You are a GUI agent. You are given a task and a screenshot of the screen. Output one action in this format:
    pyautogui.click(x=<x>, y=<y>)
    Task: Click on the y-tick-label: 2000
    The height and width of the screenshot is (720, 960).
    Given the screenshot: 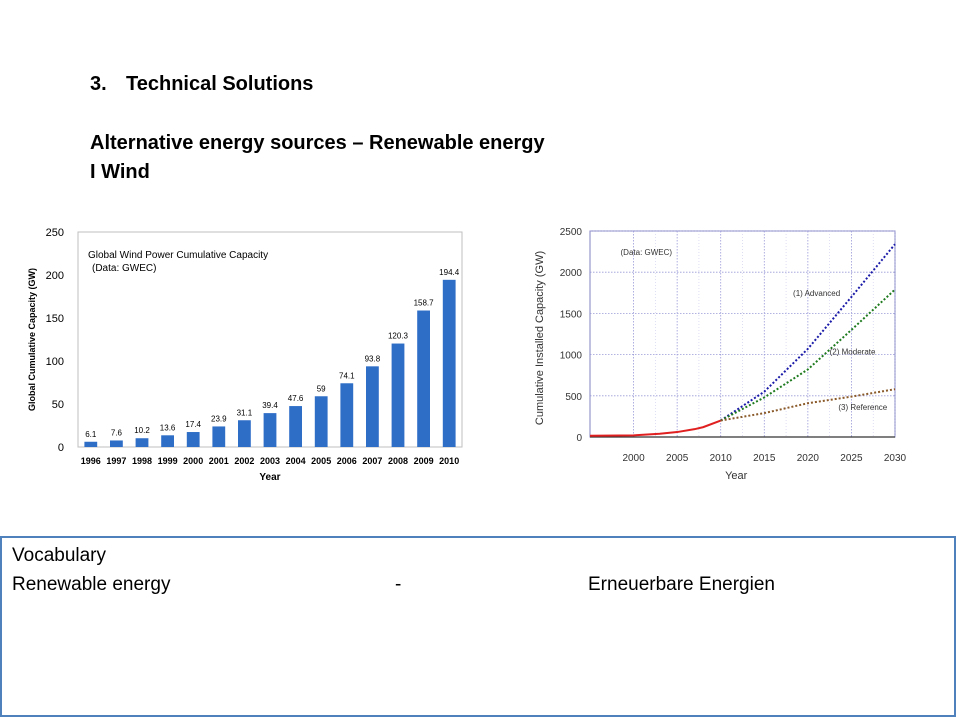 What is the action you would take?
    pyautogui.click(x=571, y=273)
    